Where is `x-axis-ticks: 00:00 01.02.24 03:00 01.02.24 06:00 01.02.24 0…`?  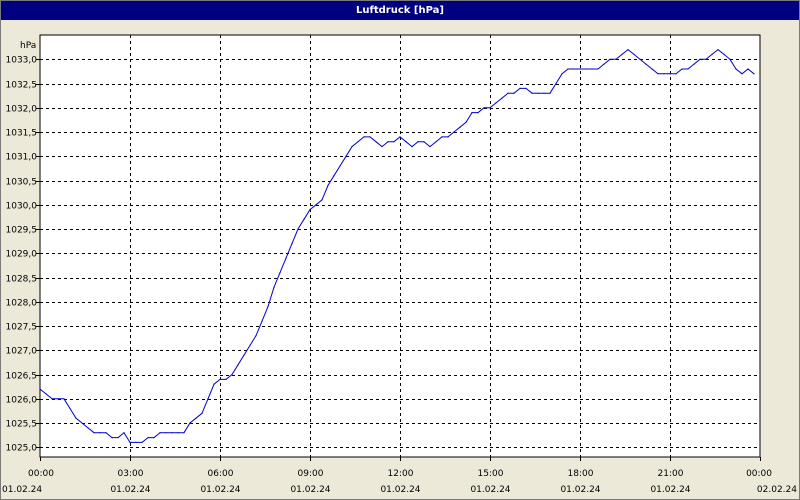 x-axis-ticks: 00:00 01.02.24 03:00 01.02.24 06:00 01.02.24 0… is located at coordinates (399, 476).